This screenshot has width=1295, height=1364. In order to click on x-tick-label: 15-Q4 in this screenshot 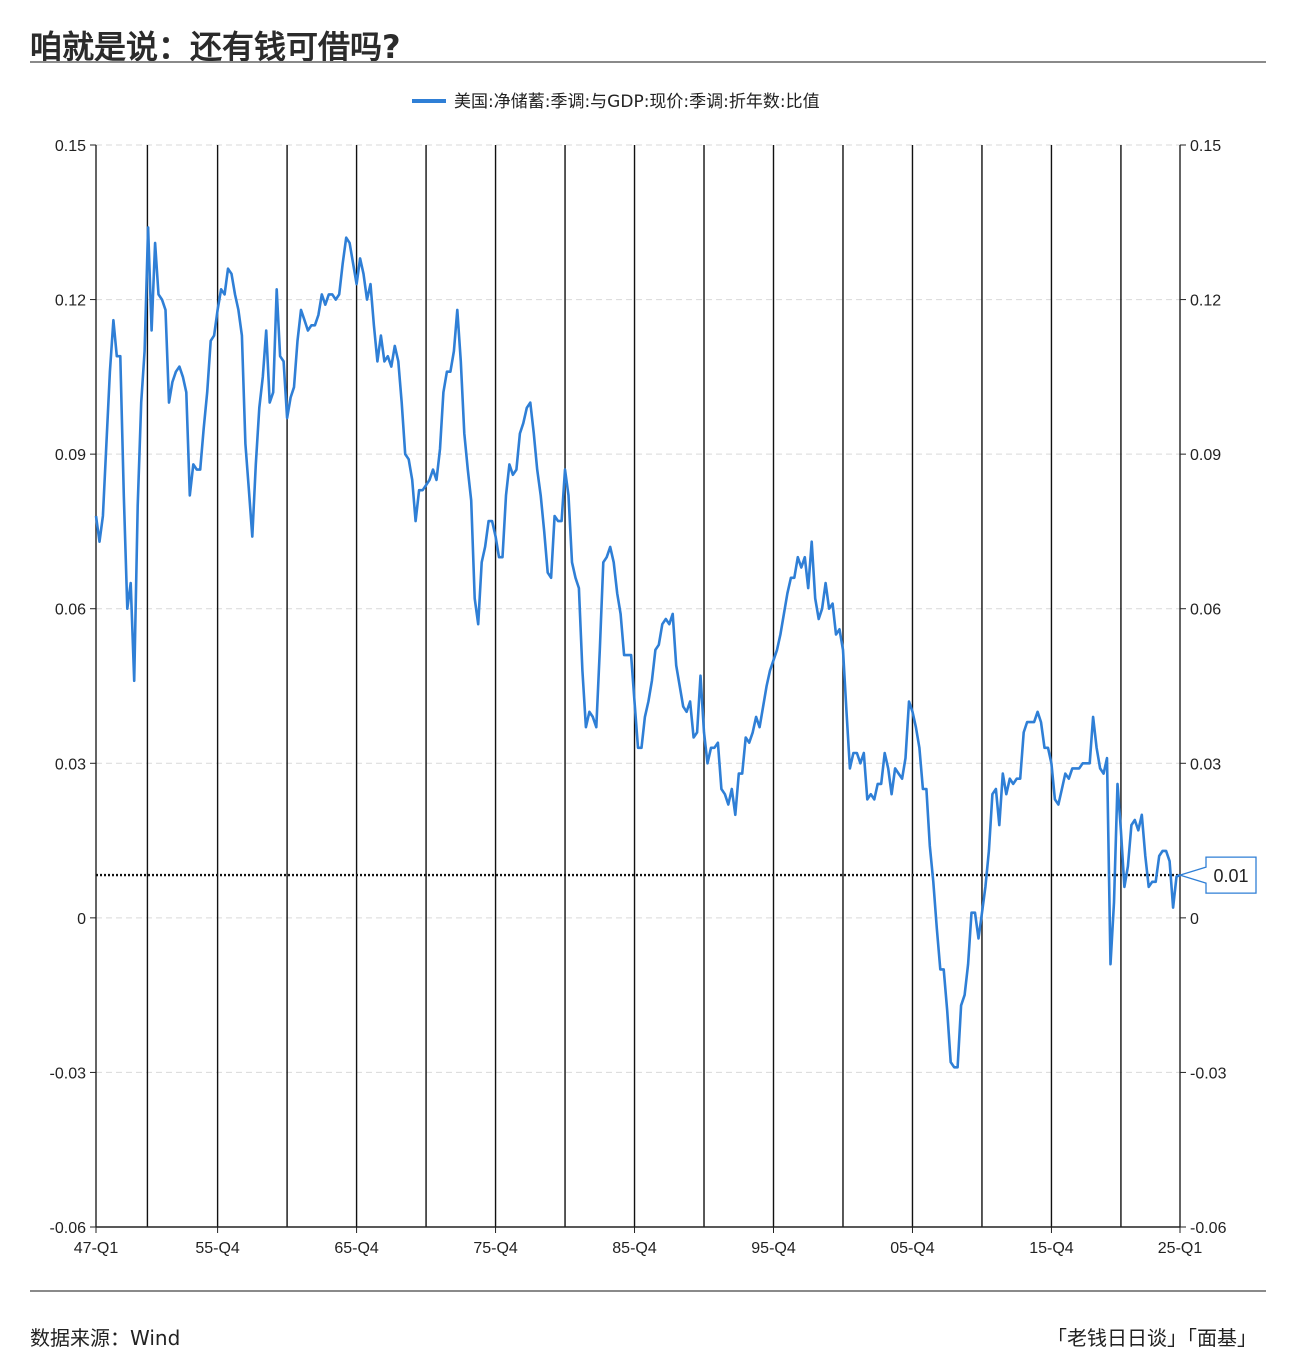, I will do `click(1051, 1248)`.